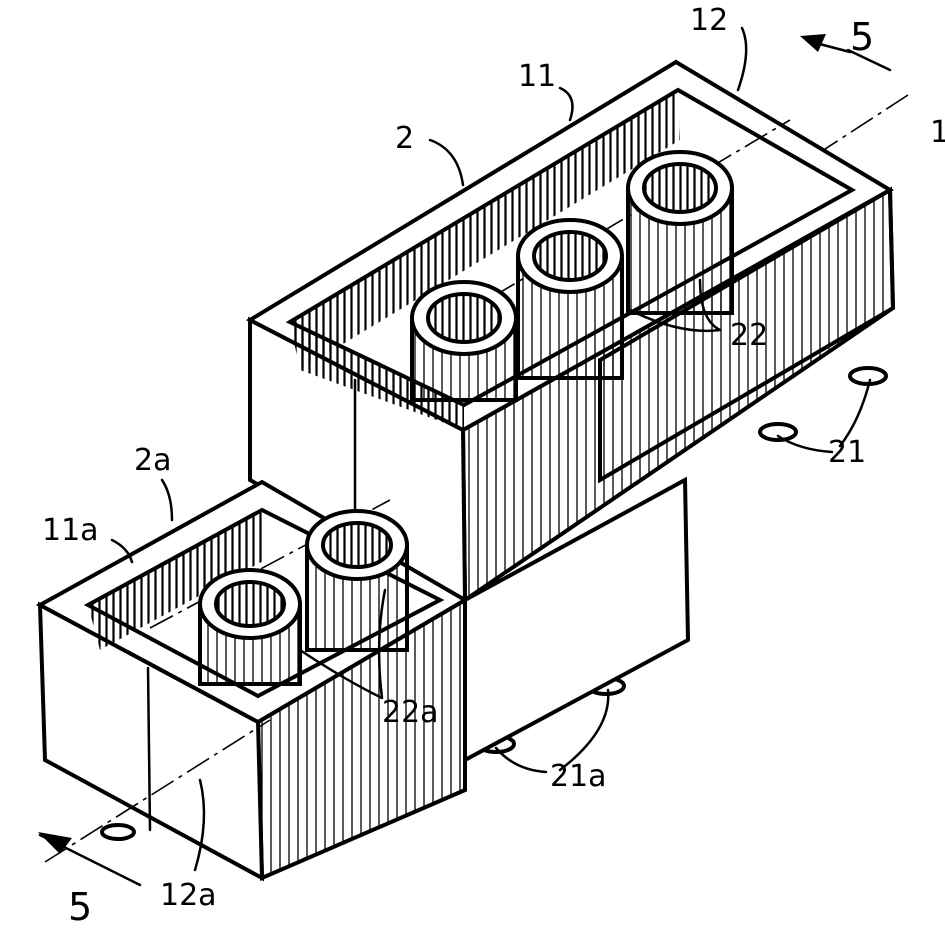  What do you see at coordinates (578, 776) in the screenshot?
I see `label-ref-21a: 21a` at bounding box center [578, 776].